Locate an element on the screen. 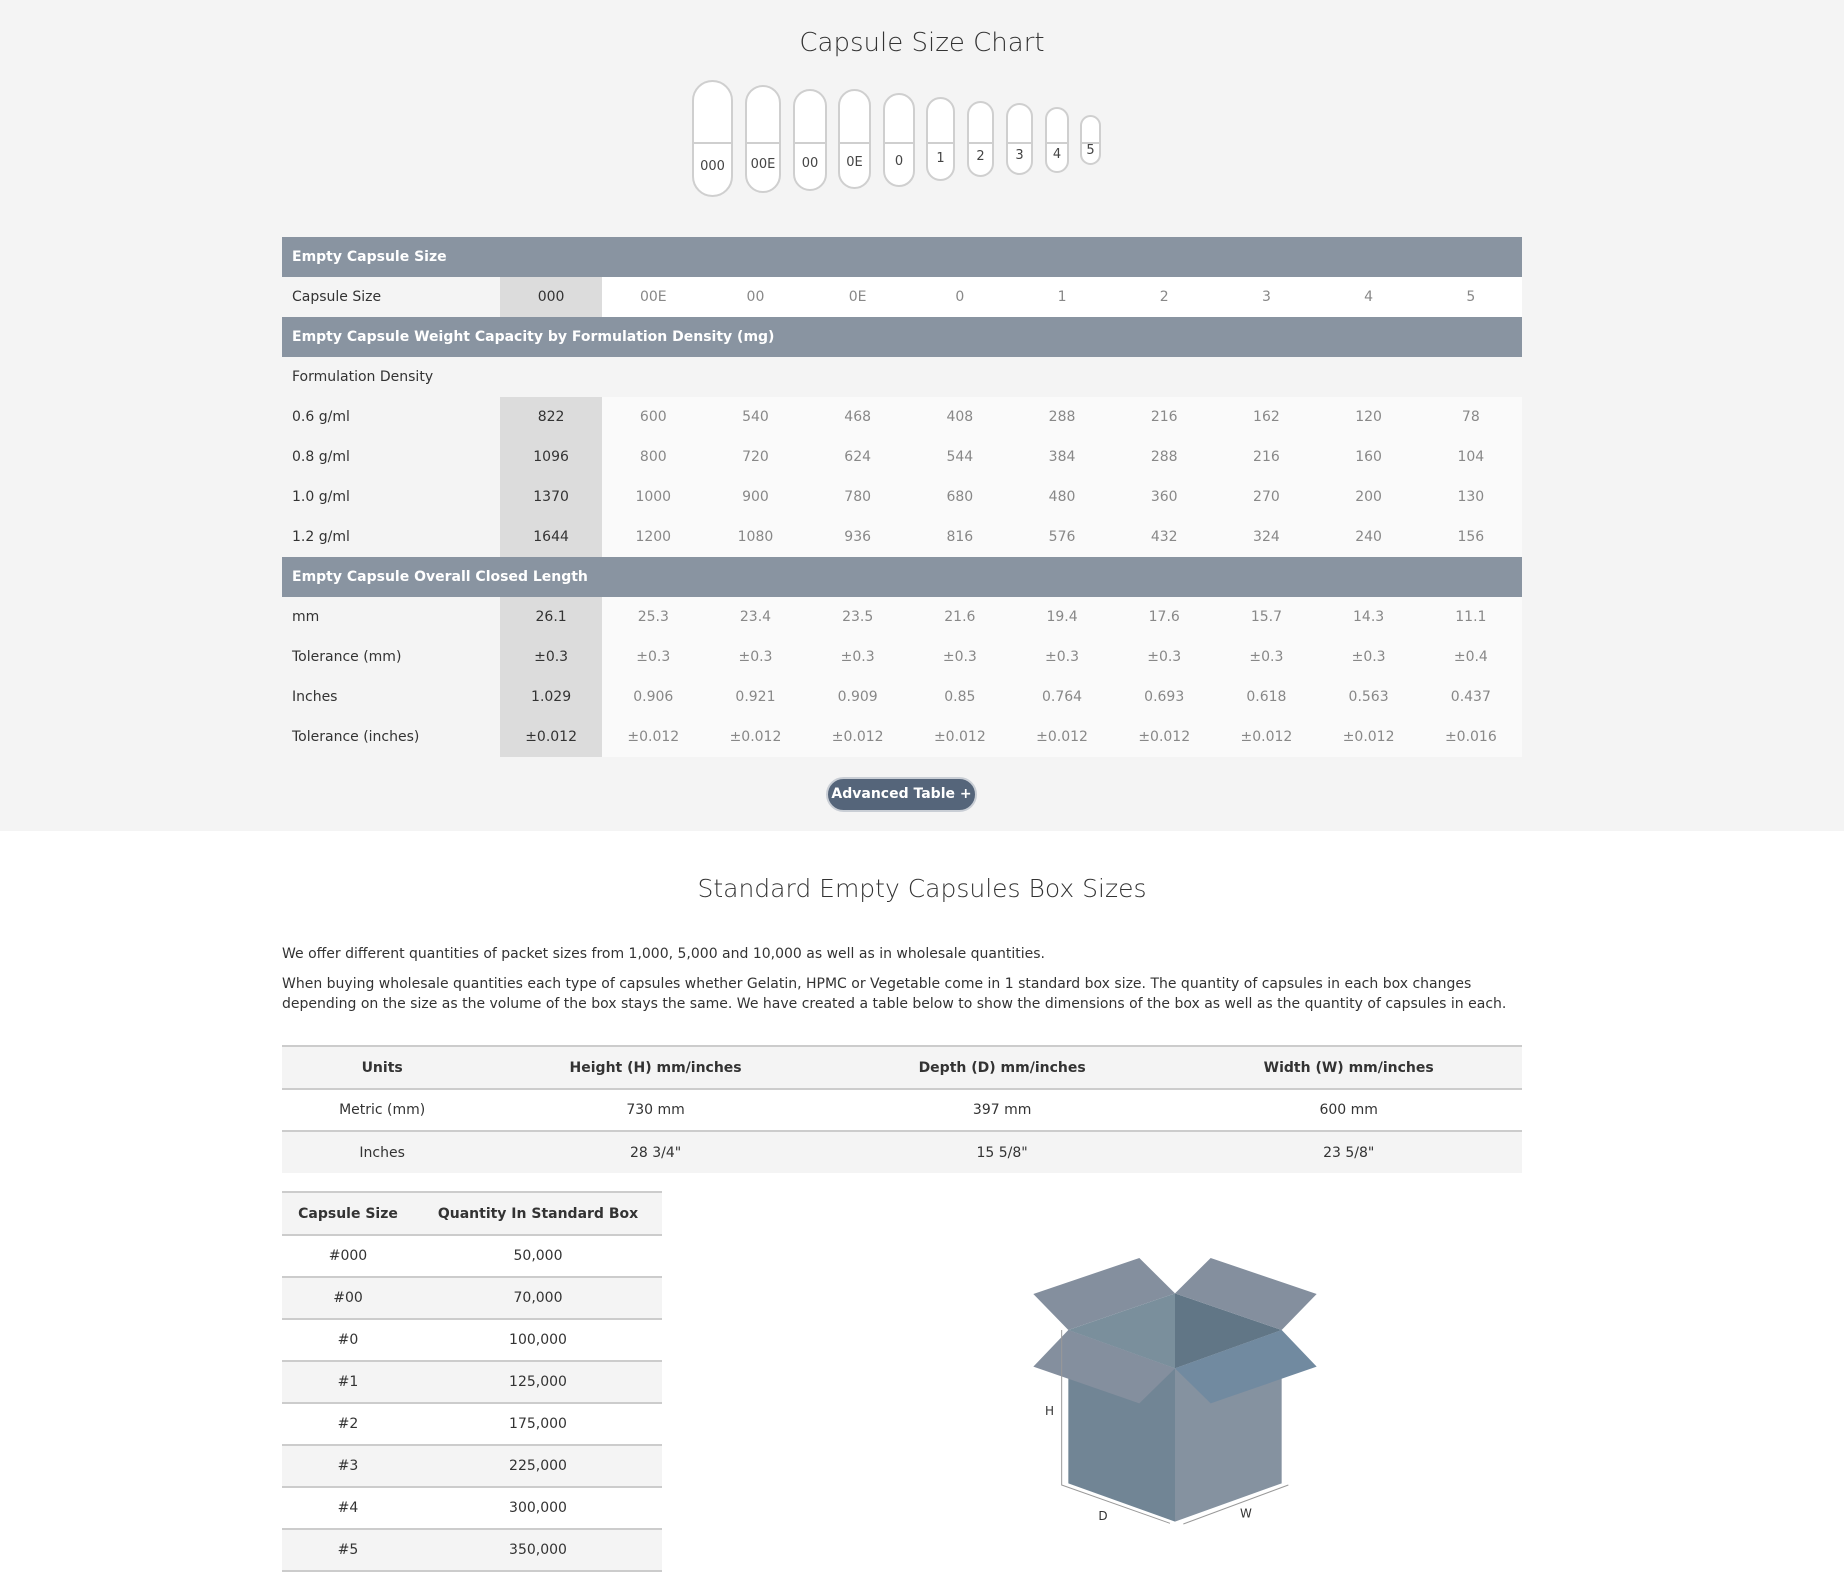  cell: 1644 is located at coordinates (551, 537).